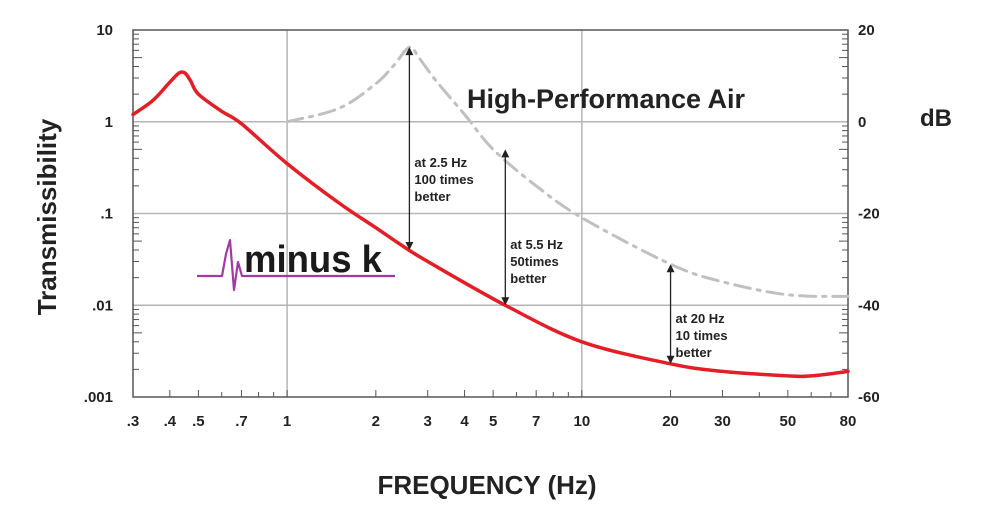 The width and height of the screenshot is (982, 509). Describe the element at coordinates (606, 99) in the screenshot. I see `series-label-high-performance-air: High-Performance Air` at that location.